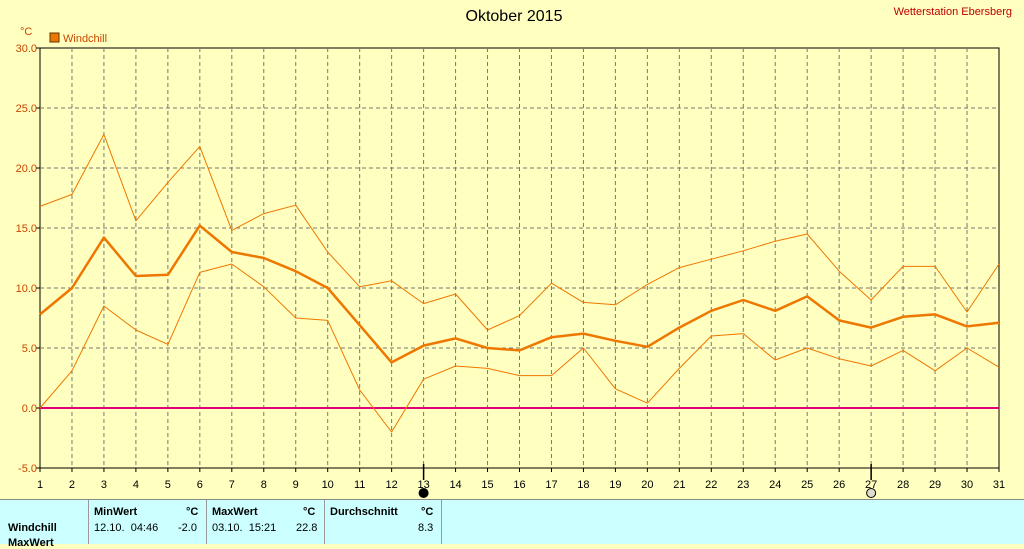 This screenshot has width=1024, height=549. What do you see at coordinates (29, 409) in the screenshot?
I see `y-tick-label: 0.0` at bounding box center [29, 409].